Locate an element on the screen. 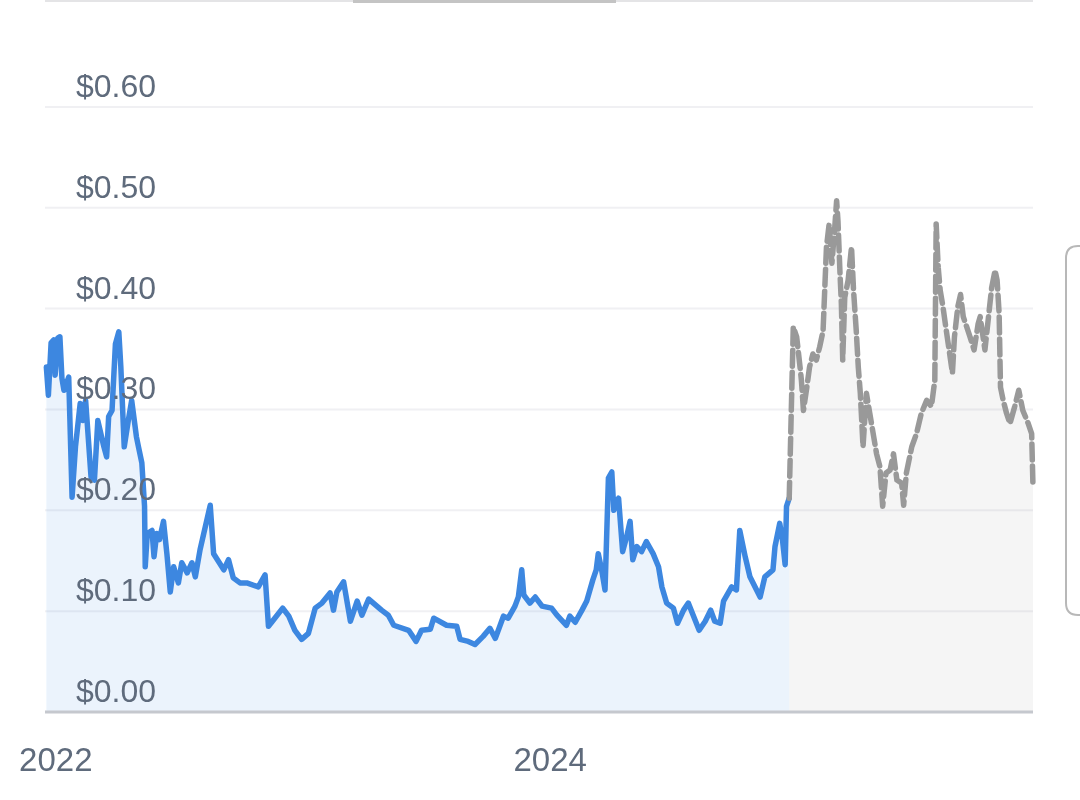 The width and height of the screenshot is (1080, 800). x-tick-label: 2022 is located at coordinates (56, 759).